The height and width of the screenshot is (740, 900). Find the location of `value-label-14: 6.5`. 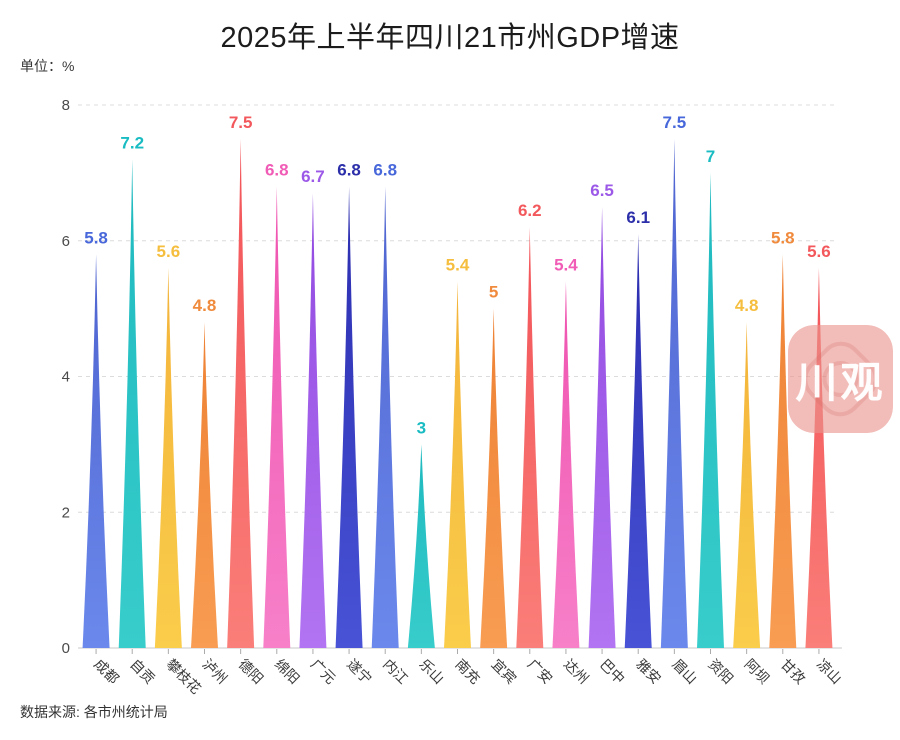

value-label-14: 6.5 is located at coordinates (602, 190).